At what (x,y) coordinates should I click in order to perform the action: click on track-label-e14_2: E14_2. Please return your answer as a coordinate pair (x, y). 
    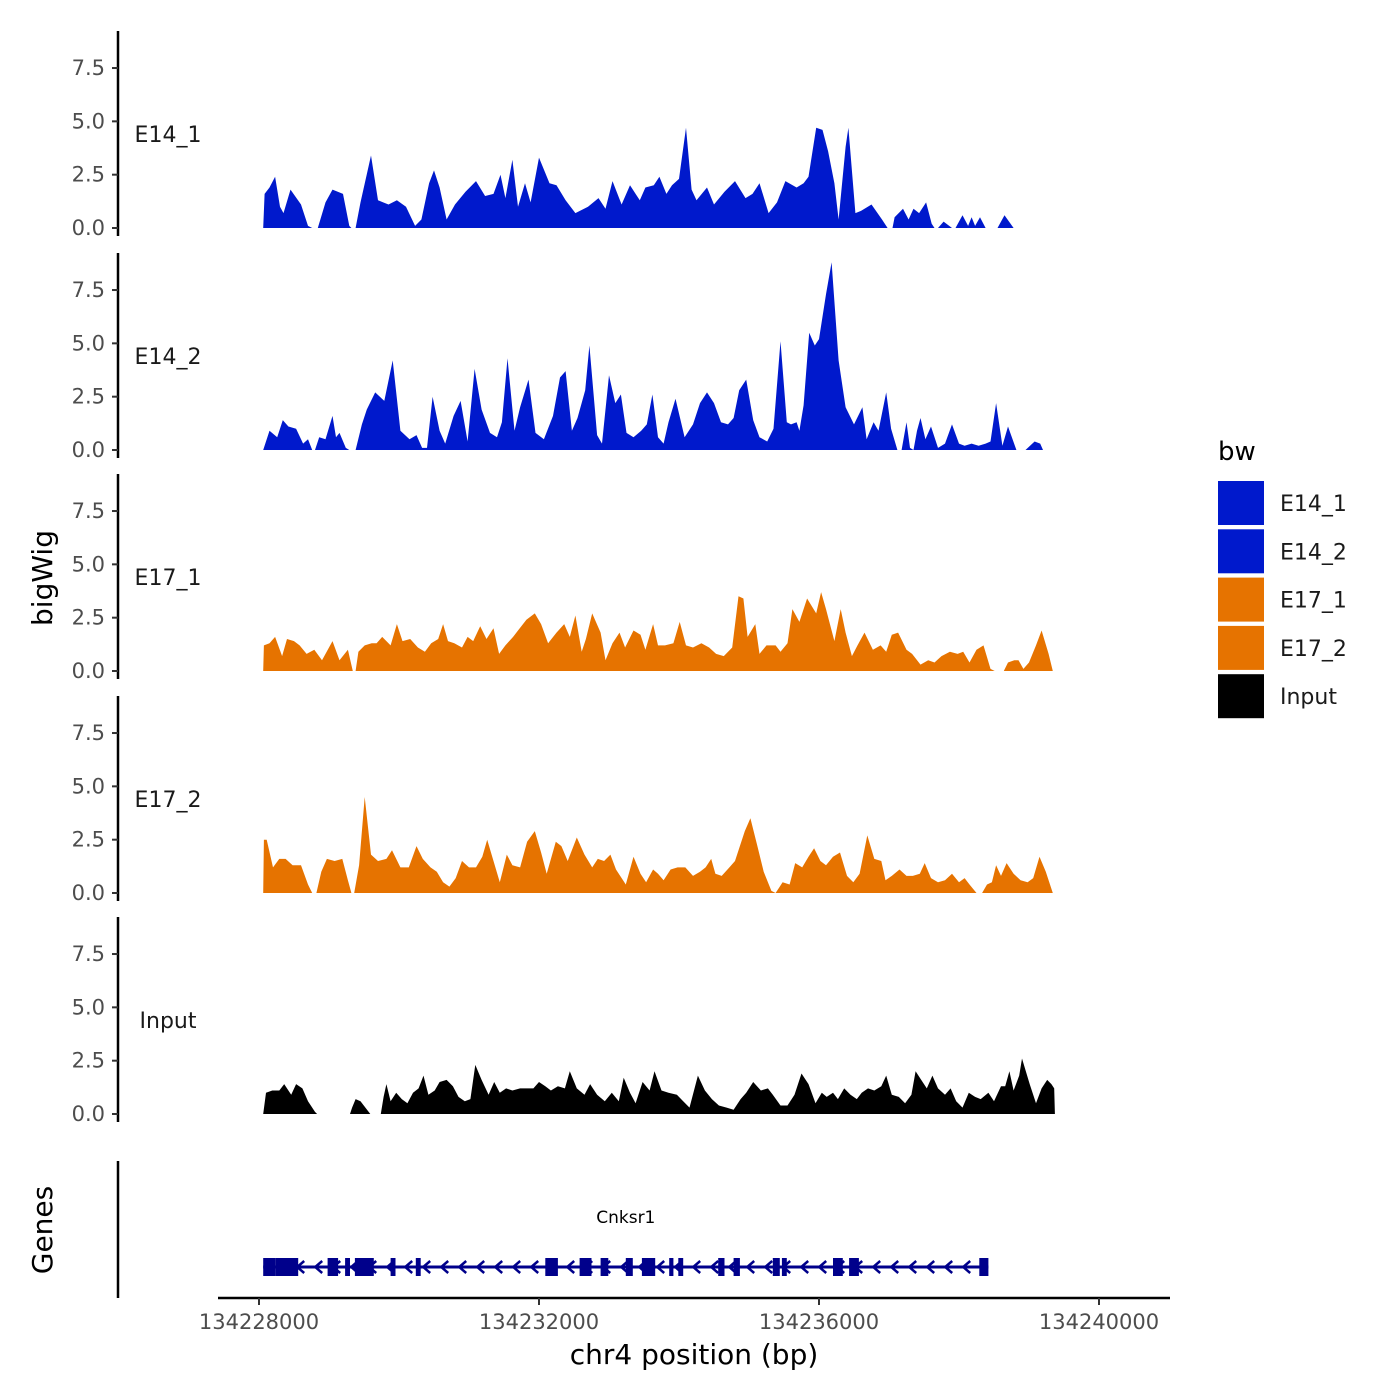
    Looking at the image, I should click on (168, 357).